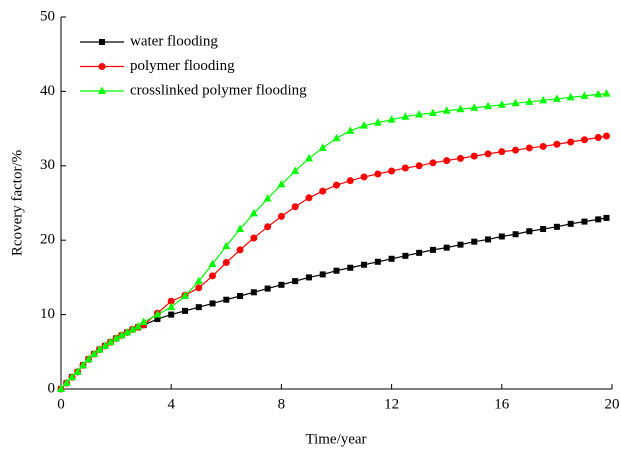 The width and height of the screenshot is (621, 463). What do you see at coordinates (47, 16) in the screenshot?
I see `y-tick-label: 50` at bounding box center [47, 16].